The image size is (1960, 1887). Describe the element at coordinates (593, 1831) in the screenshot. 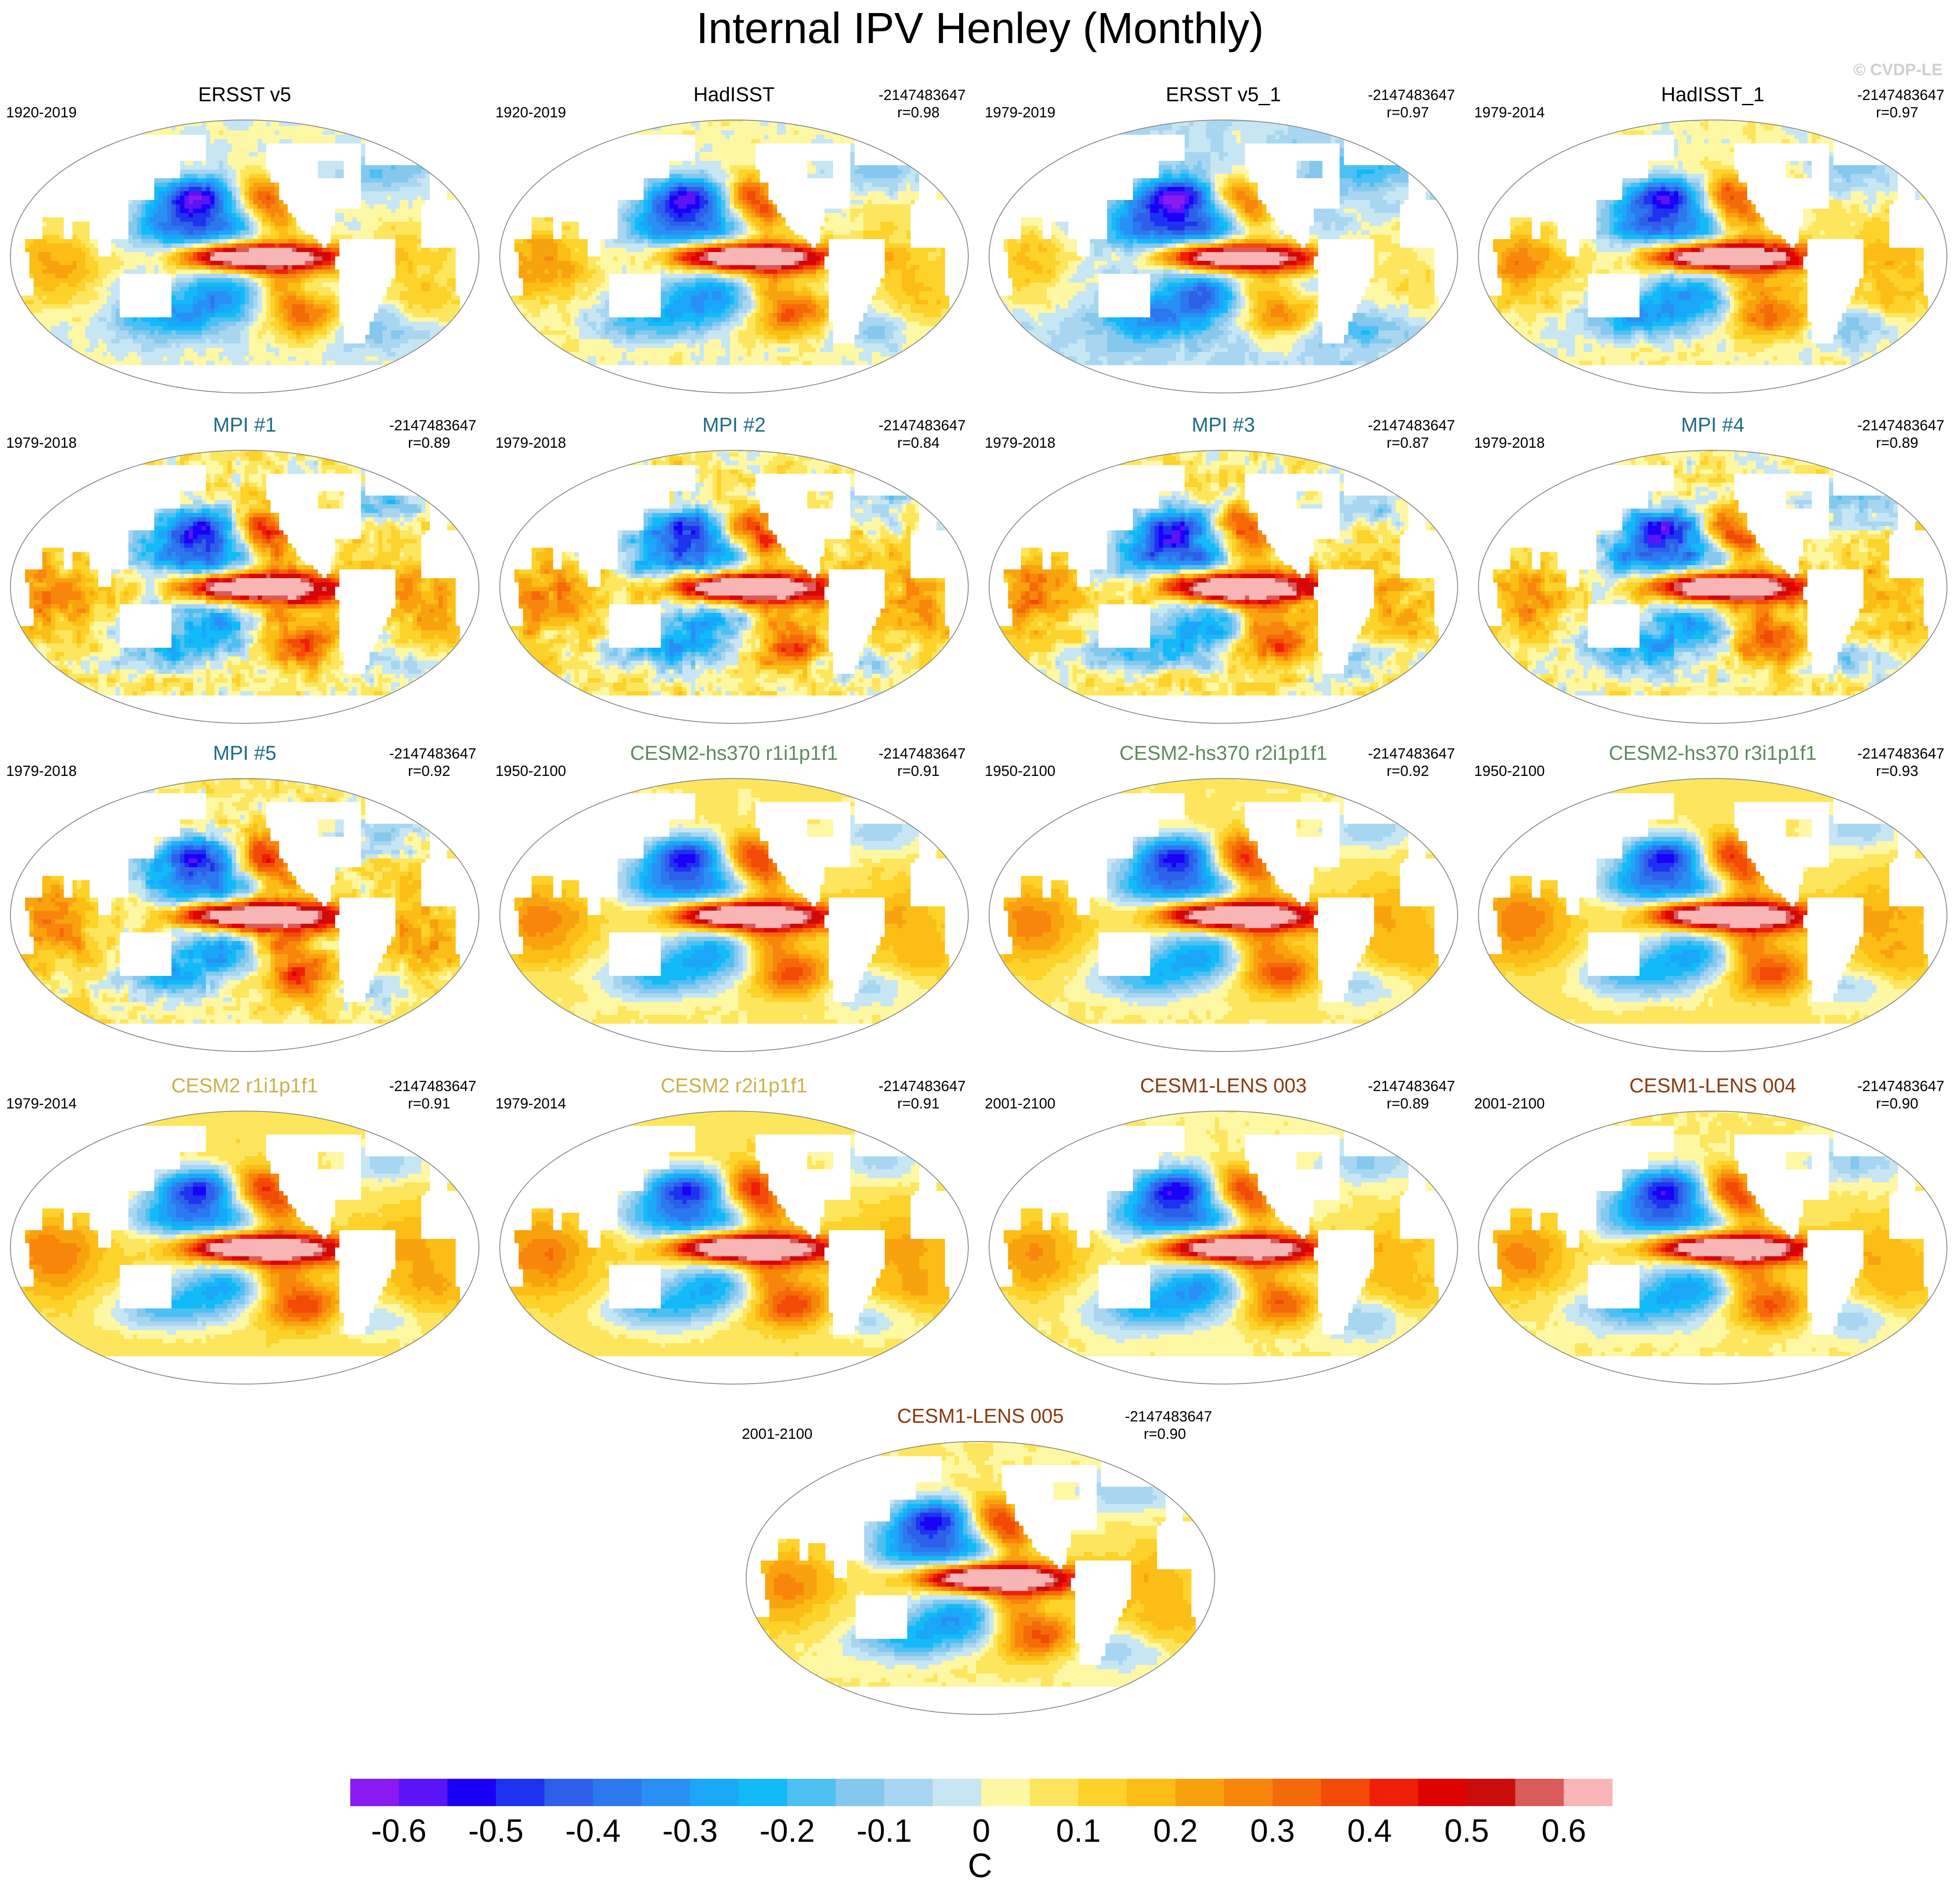

I see `colorbar-tick-label: -0.4` at that location.